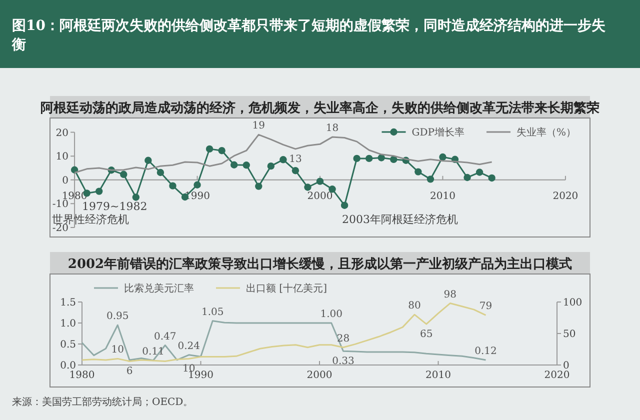 This screenshot has height=420, width=640. What do you see at coordinates (569, 334) in the screenshot?
I see `y2-tick-label: 50` at bounding box center [569, 334].